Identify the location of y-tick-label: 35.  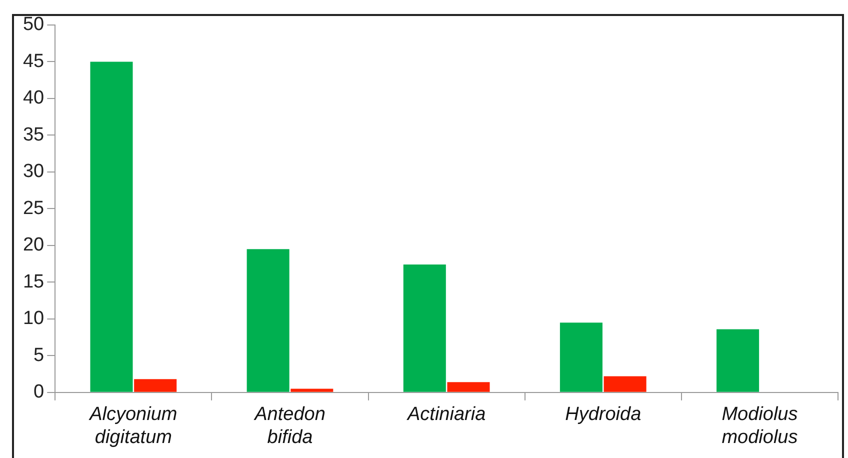
(33, 135).